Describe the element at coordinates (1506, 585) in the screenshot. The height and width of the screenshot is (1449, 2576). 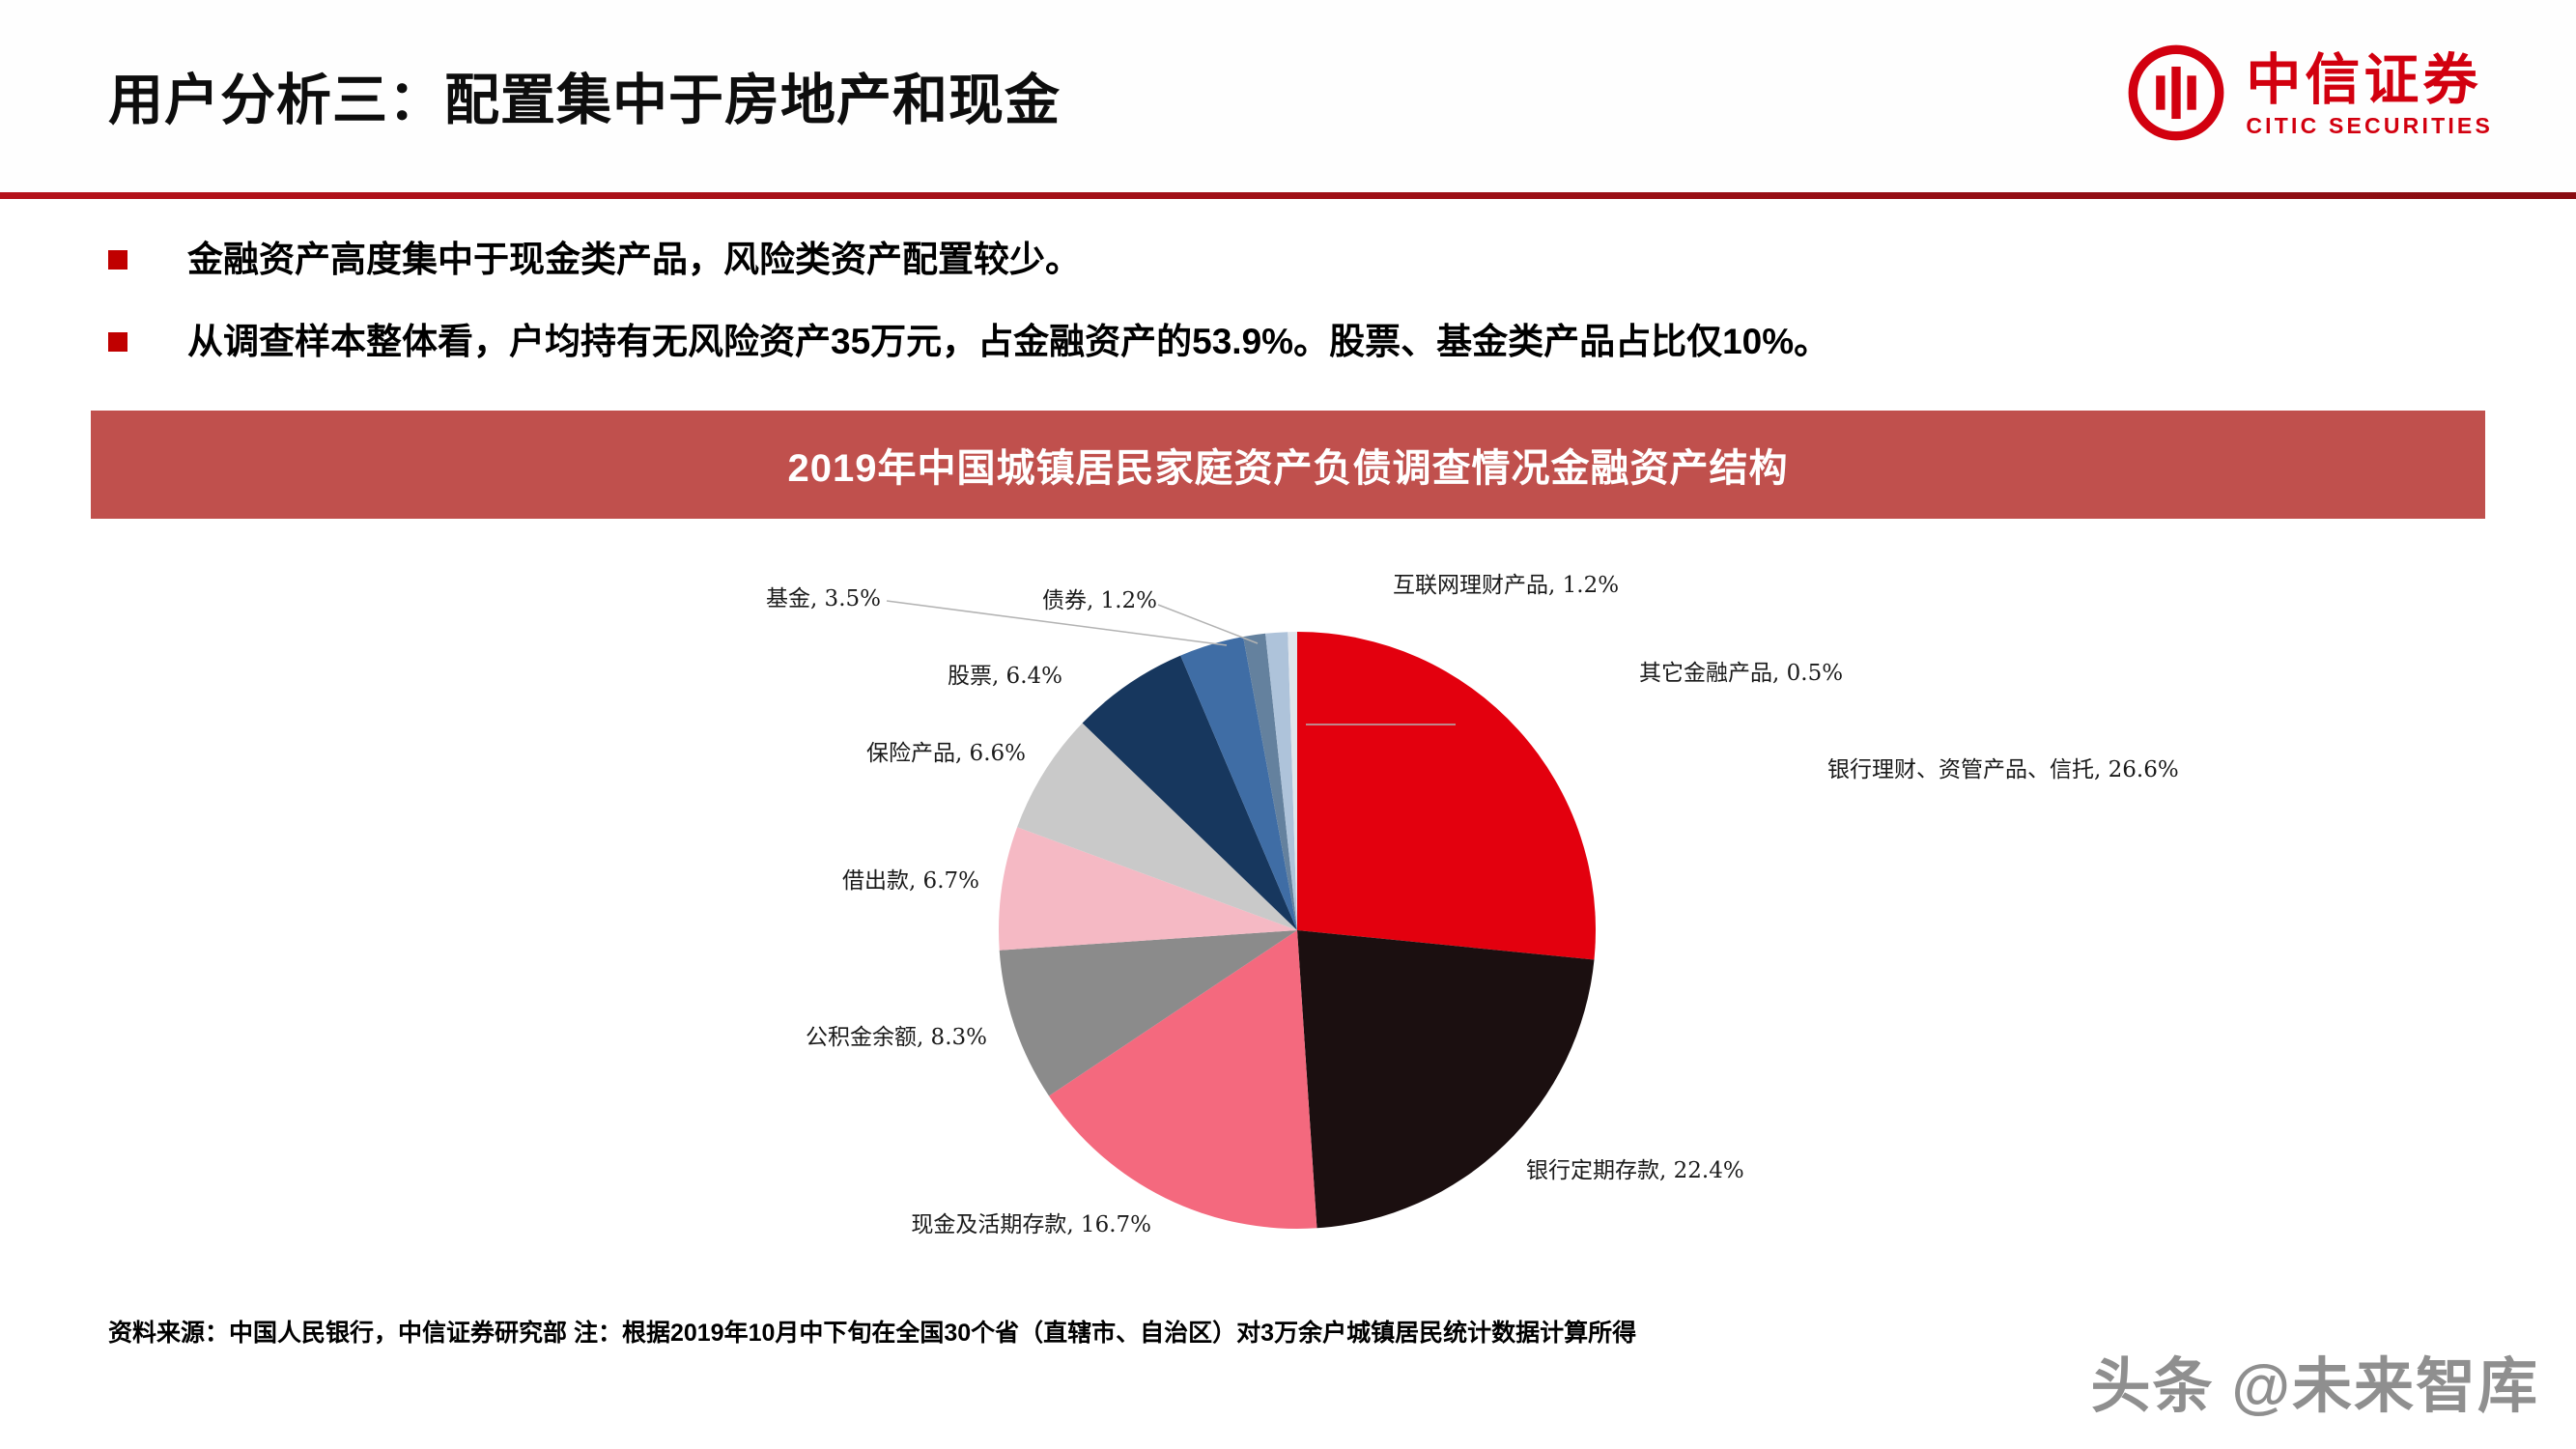
I see `pie-label-internet-wealth: 互联网理财产品, 1.2%` at that location.